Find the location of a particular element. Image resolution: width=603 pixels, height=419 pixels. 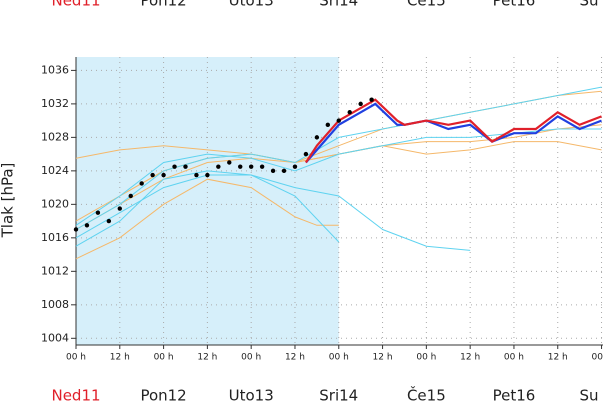

y-tick-label: 1032 is located at coordinates (55, 103).